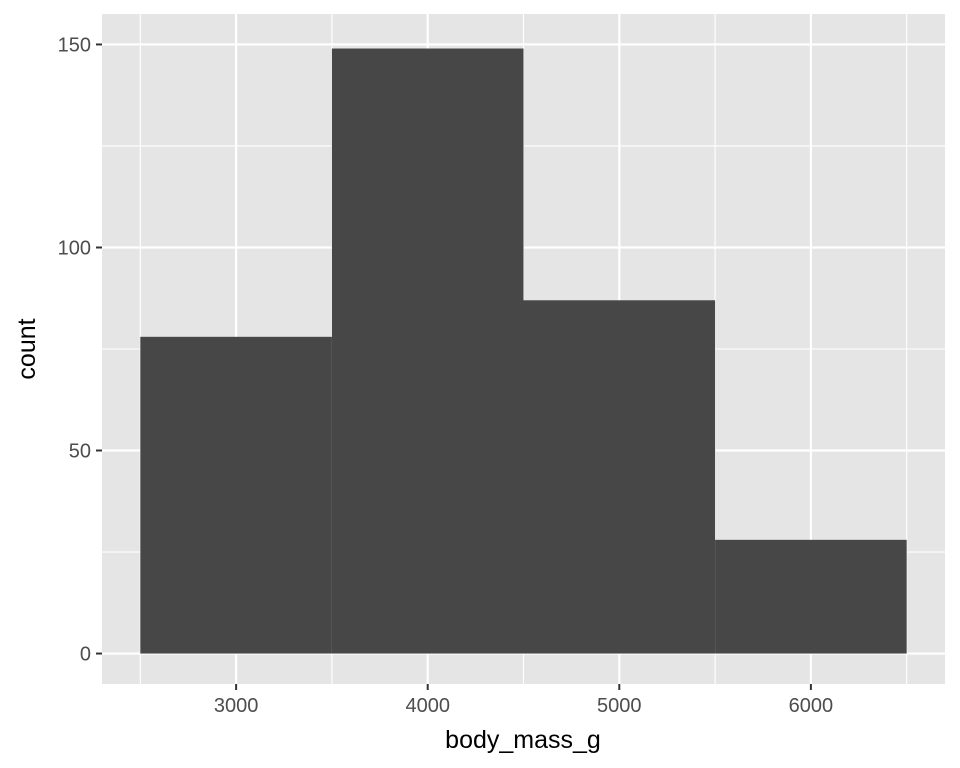 Image resolution: width=960 pixels, height=768 pixels. Describe the element at coordinates (80, 452) in the screenshot. I see `y-tick-label: 50` at that location.